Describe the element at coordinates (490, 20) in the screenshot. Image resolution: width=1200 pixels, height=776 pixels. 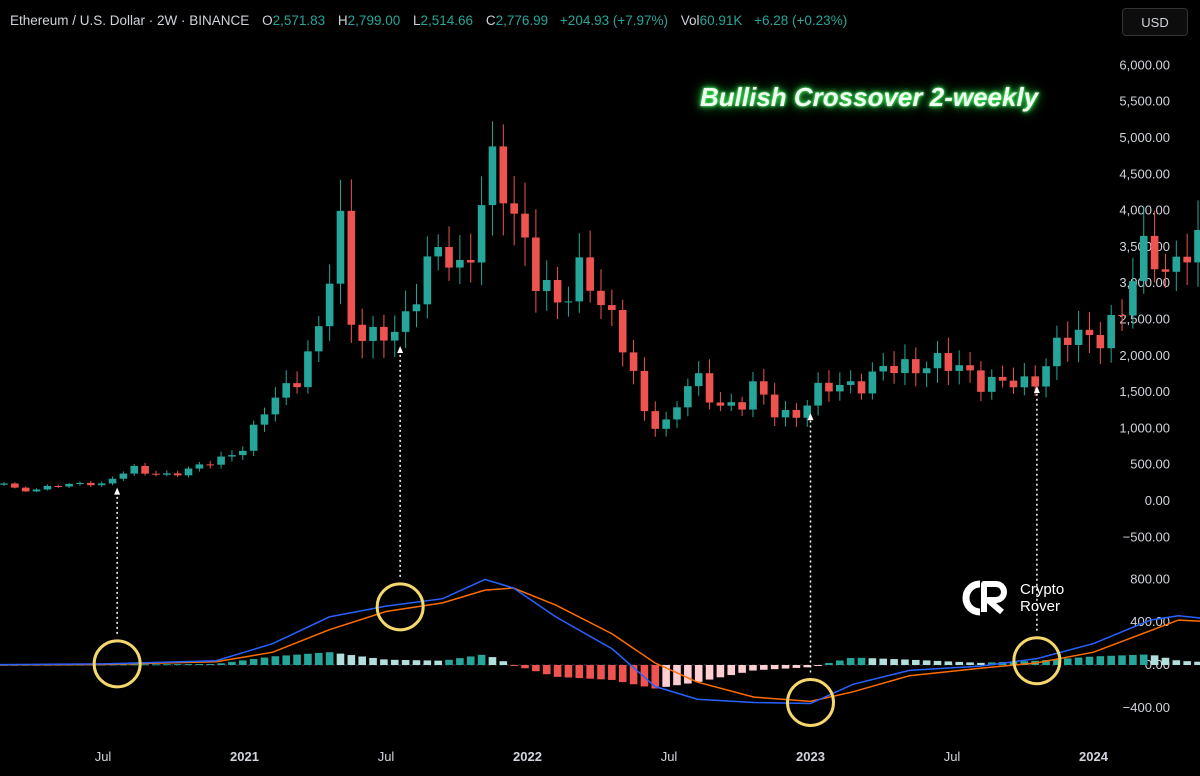
I see `close-label: C` at that location.